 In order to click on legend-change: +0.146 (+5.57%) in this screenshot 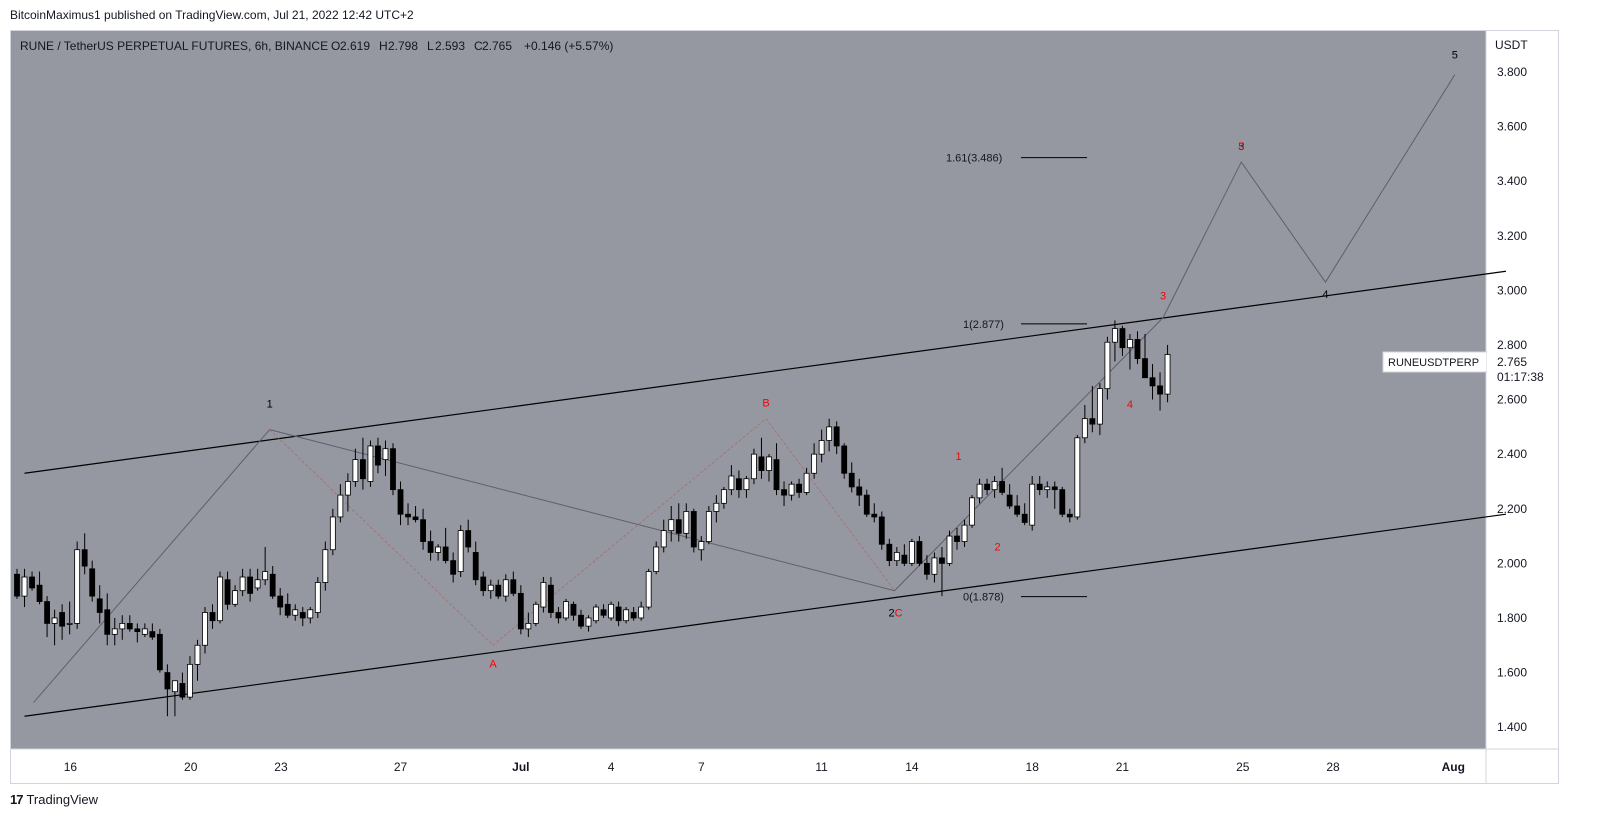, I will do `click(568, 46)`.